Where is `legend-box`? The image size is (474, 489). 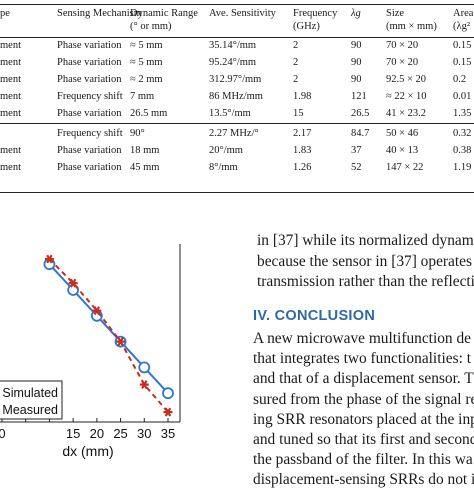
legend-box is located at coordinates (31, 400).